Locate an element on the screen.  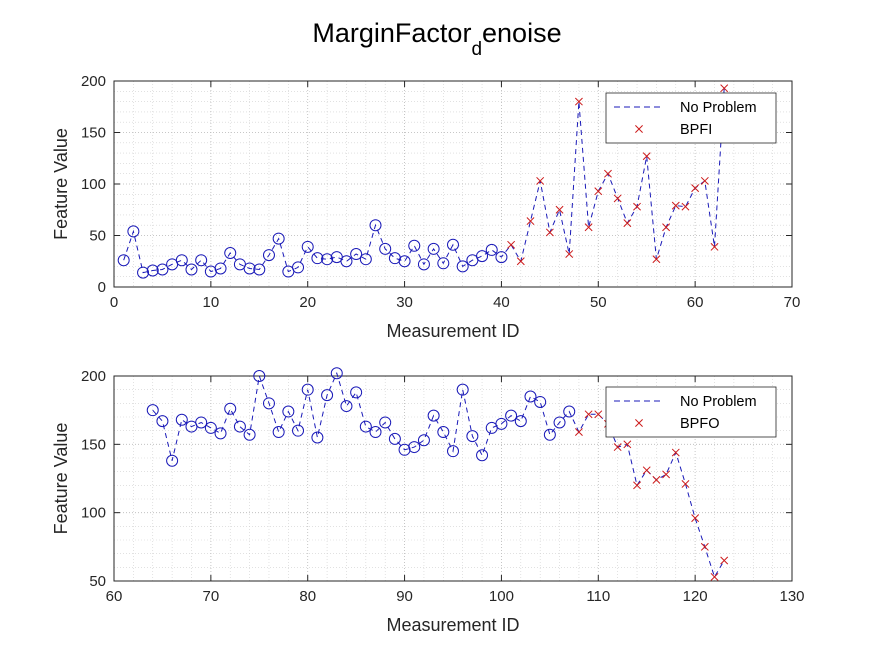
x-tick-label: 130 is located at coordinates (791, 596).